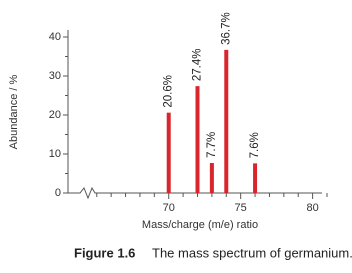  I want to click on caption-text: The mass spectrum of germanium., so click(252, 252).